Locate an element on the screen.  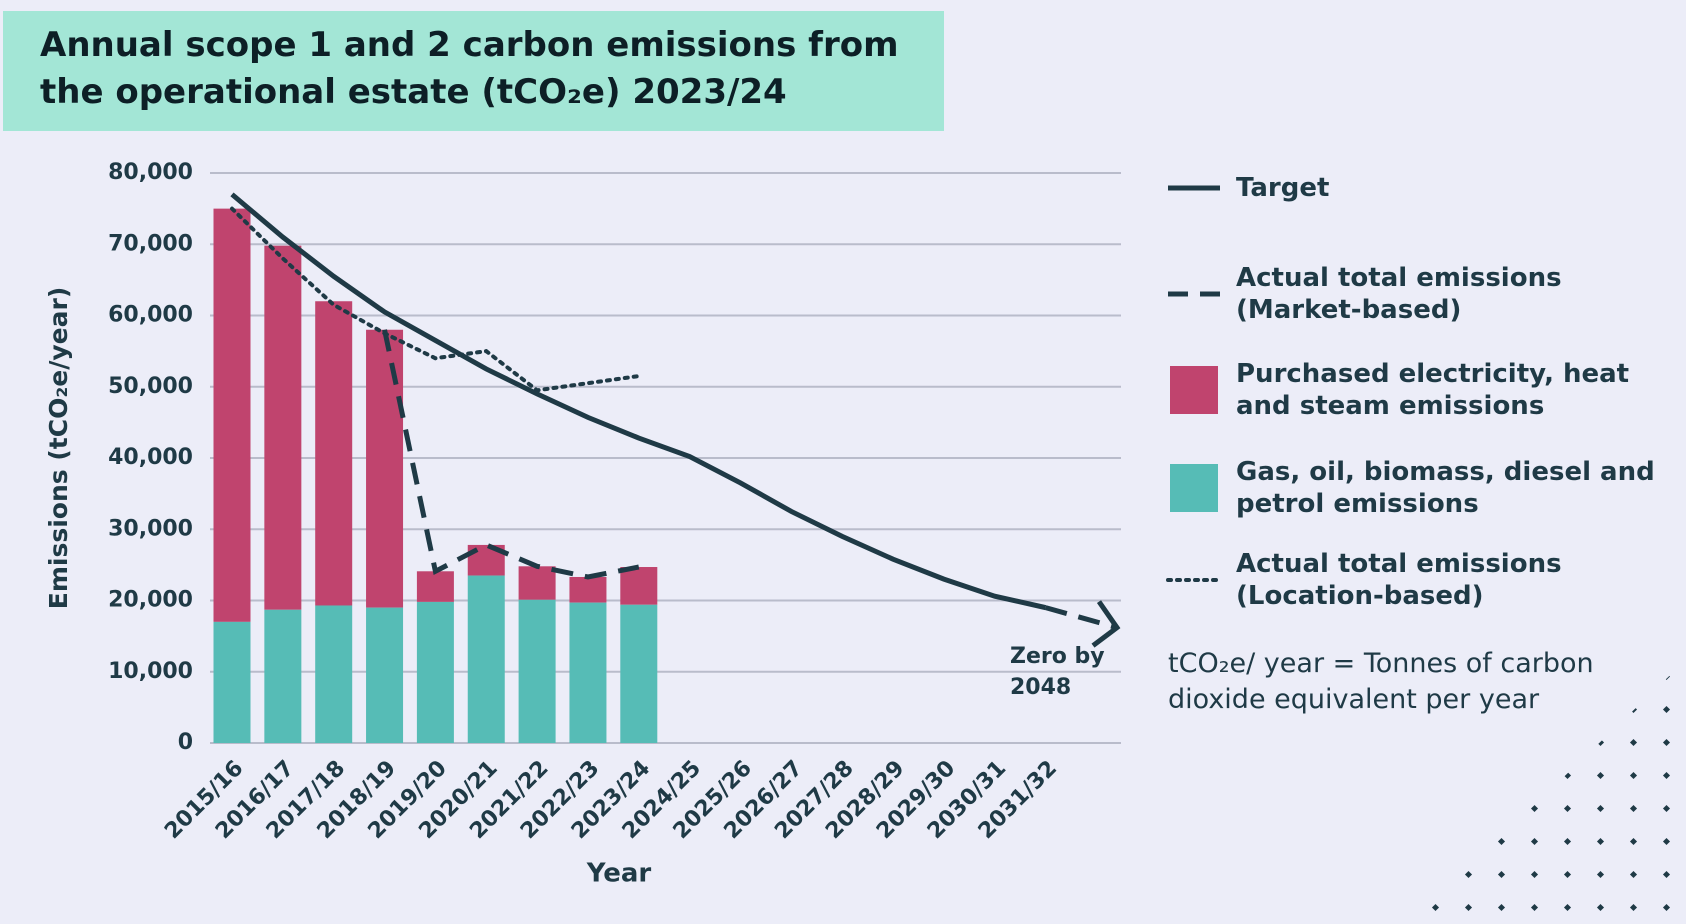
y-tick-label: 70,000 is located at coordinates (150, 243).